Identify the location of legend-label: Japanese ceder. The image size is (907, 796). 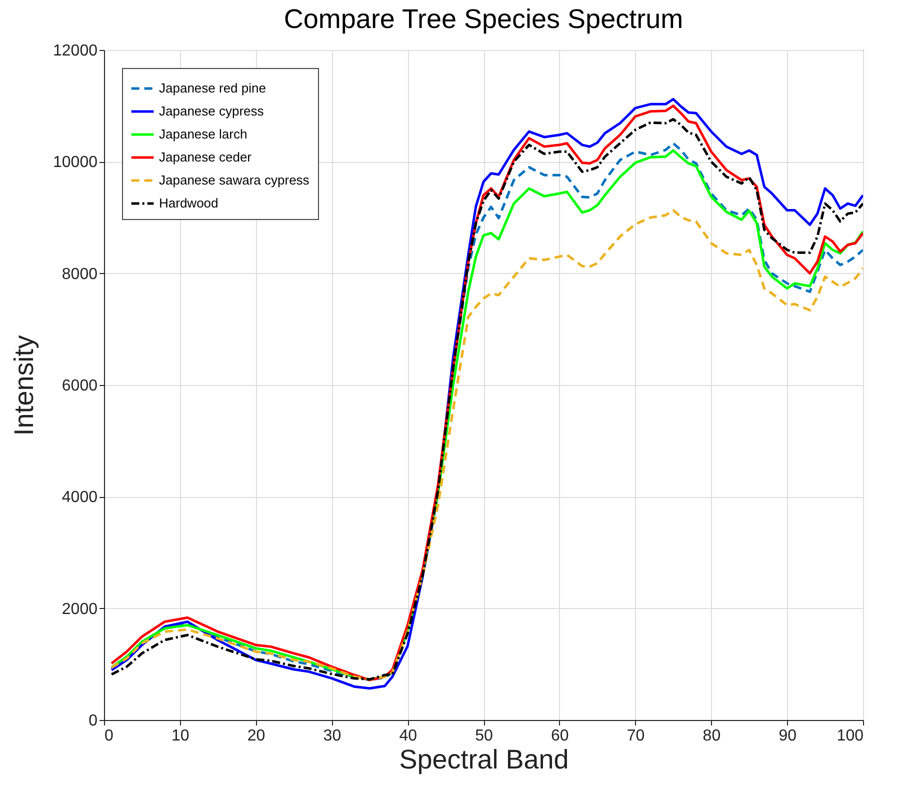
(205, 157).